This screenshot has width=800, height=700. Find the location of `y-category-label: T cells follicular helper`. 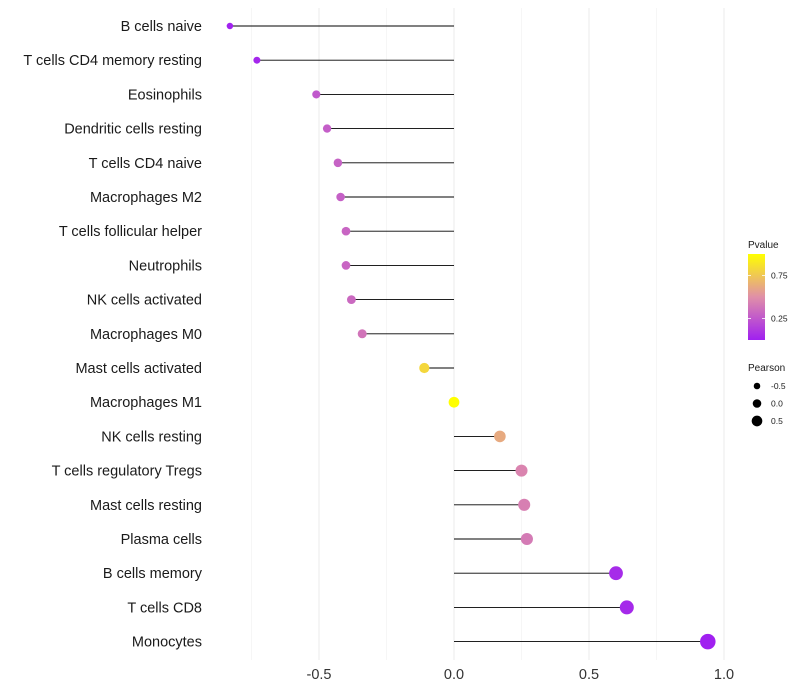

y-category-label: T cells follicular helper is located at coordinates (130, 232).